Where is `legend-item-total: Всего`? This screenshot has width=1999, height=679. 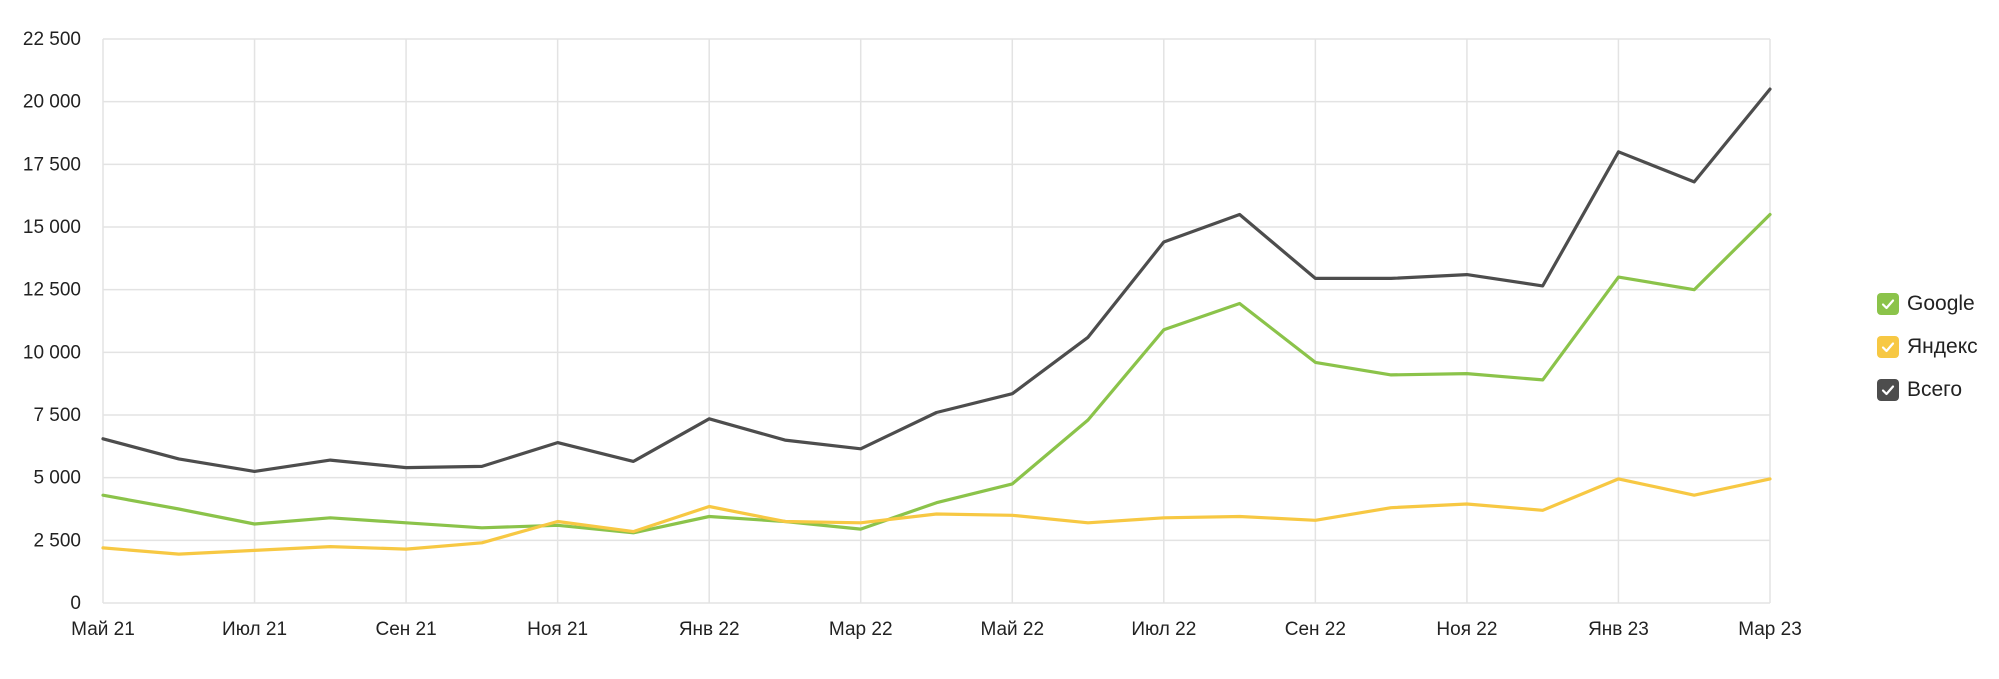
legend-item-total: Всего is located at coordinates (1927, 389).